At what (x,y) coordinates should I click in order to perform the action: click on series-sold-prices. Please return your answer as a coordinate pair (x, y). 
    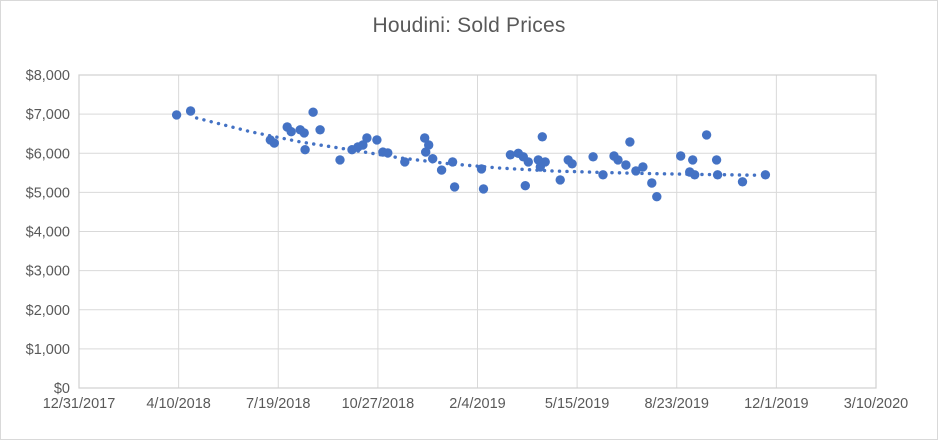
    Looking at the image, I should click on (471, 154).